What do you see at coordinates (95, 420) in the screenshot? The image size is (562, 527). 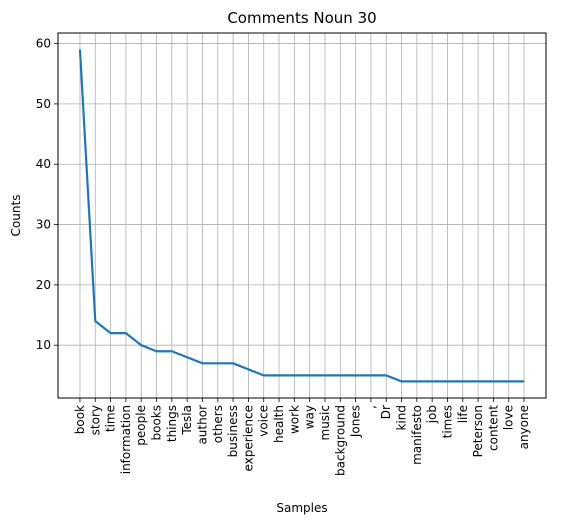 I see `x-tick-label: story` at bounding box center [95, 420].